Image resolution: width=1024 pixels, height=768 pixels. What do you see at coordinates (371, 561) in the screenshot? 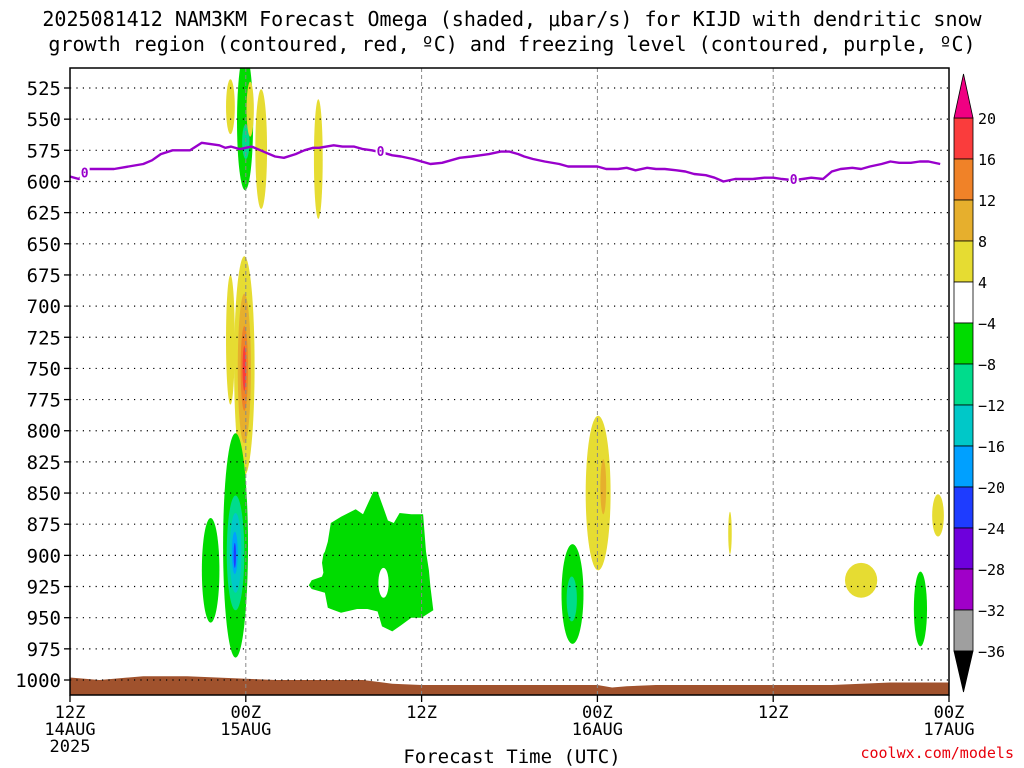
I see `omega-region-sinking-main` at bounding box center [371, 561].